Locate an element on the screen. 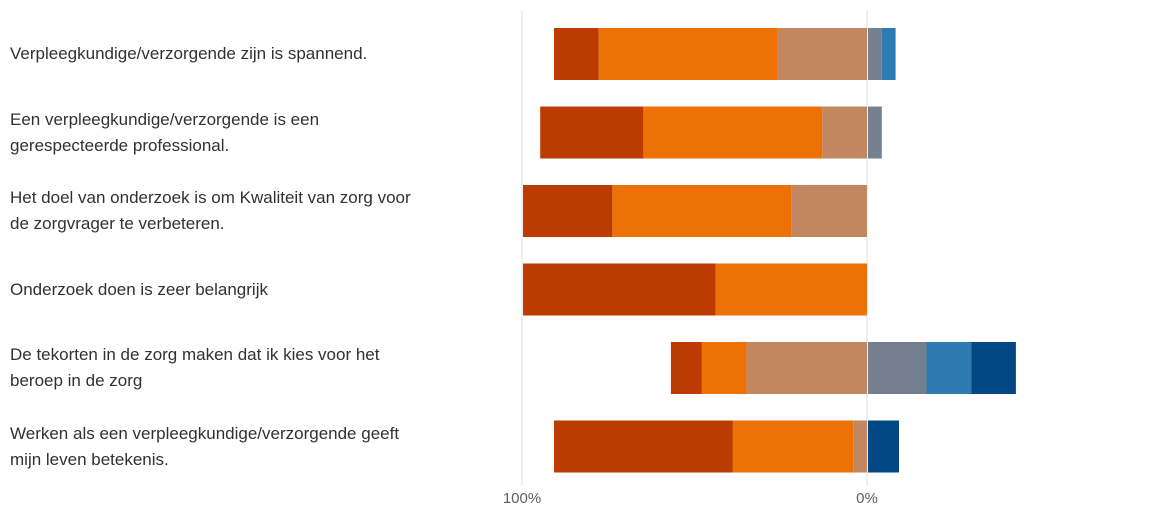 Image resolution: width=1175 pixels, height=507 pixels. bar-segment-row2-left1 is located at coordinates (702, 211).